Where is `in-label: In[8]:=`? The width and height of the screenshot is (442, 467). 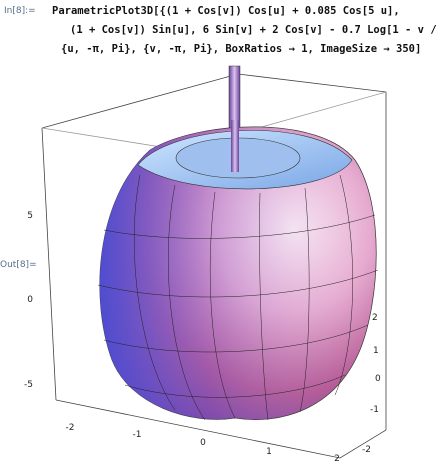
in-label: In[8]:= is located at coordinates (20, 11).